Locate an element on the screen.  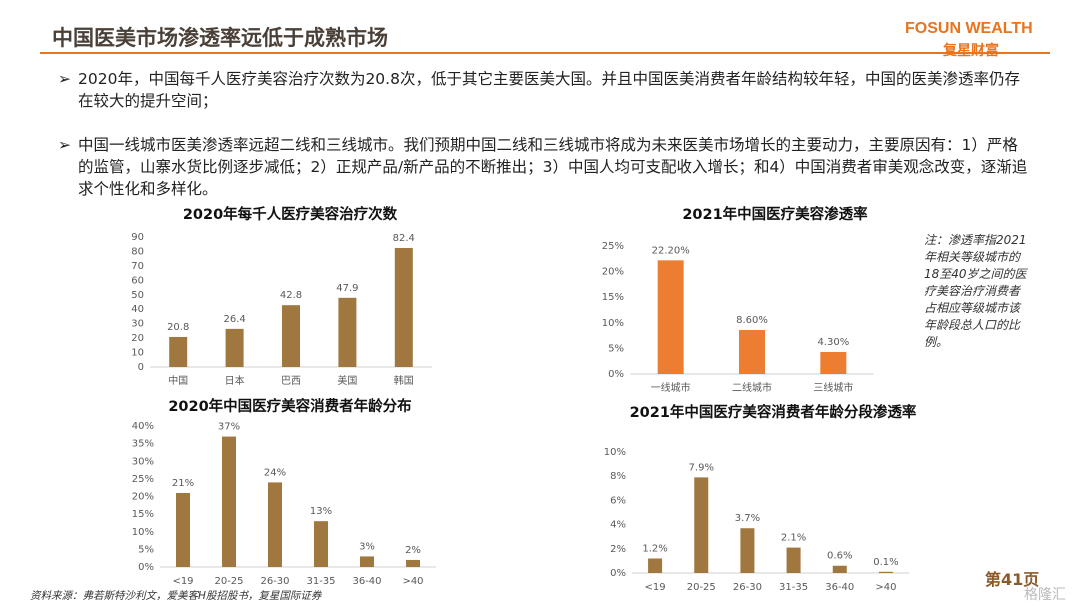
data-label: 37% is located at coordinates (229, 427).